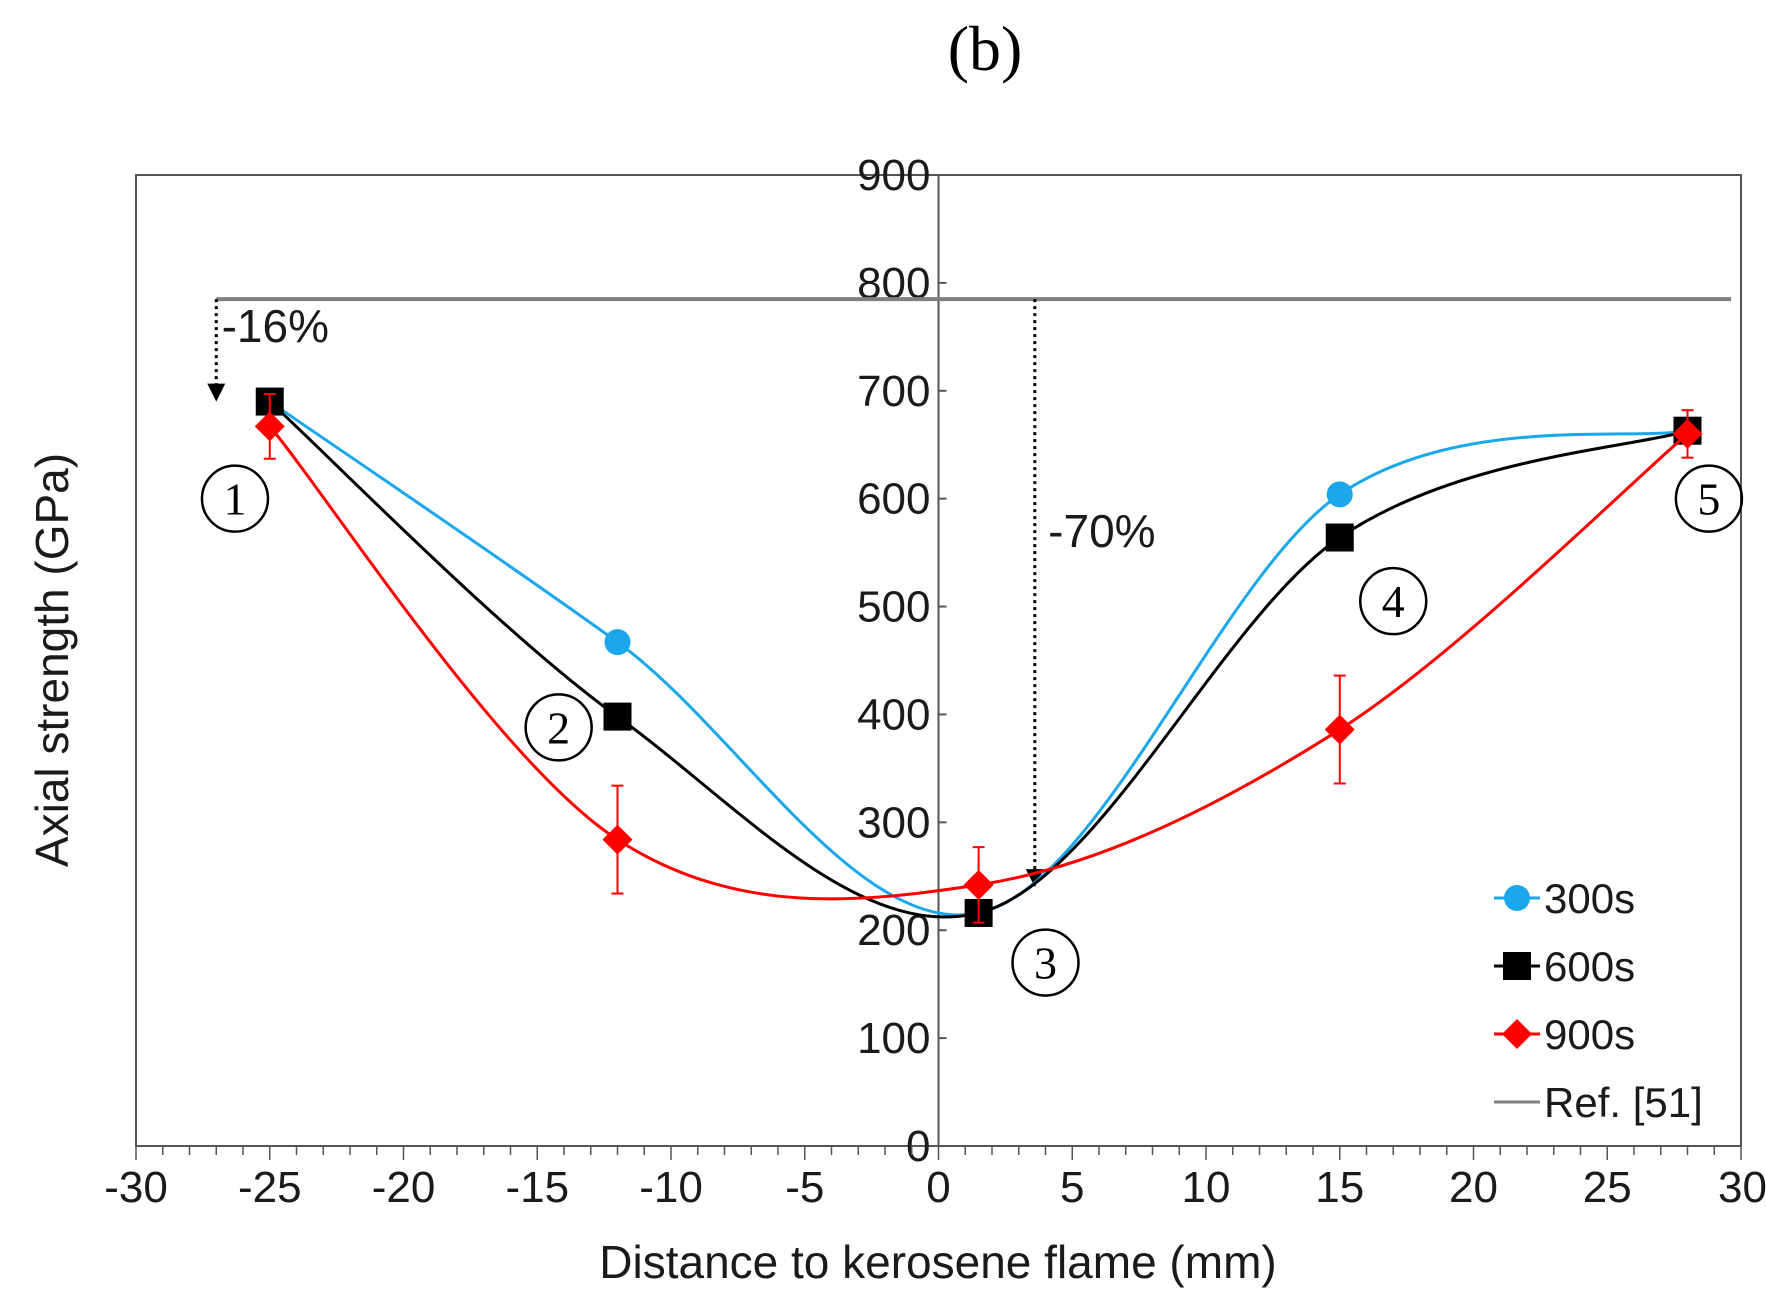 The image size is (1766, 1291). I want to click on y-tick-label: 900, so click(893, 175).